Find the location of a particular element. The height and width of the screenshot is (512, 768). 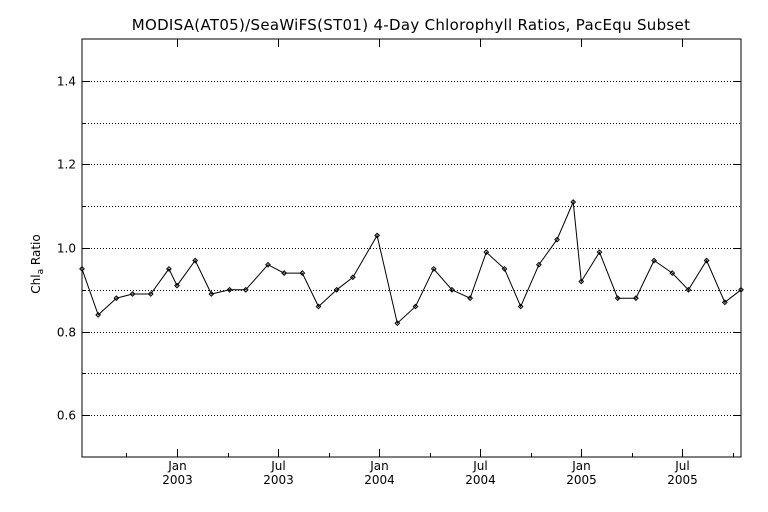

y-axis-label: Chla Ratio is located at coordinates (37, 263).